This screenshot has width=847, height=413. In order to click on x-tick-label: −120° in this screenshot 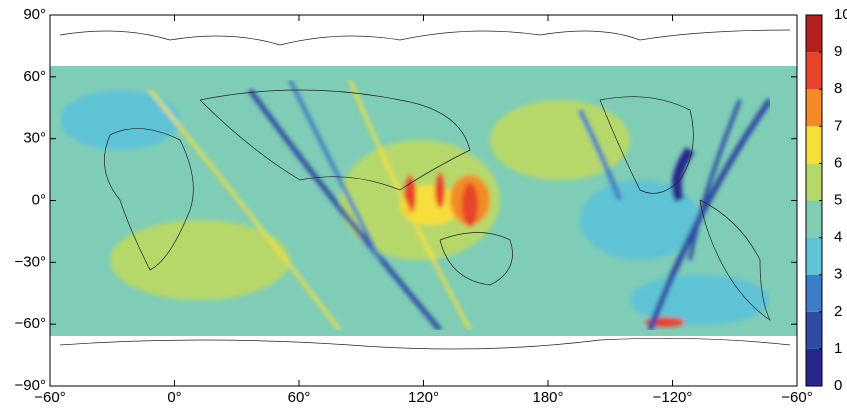, I will do `click(673, 397)`.